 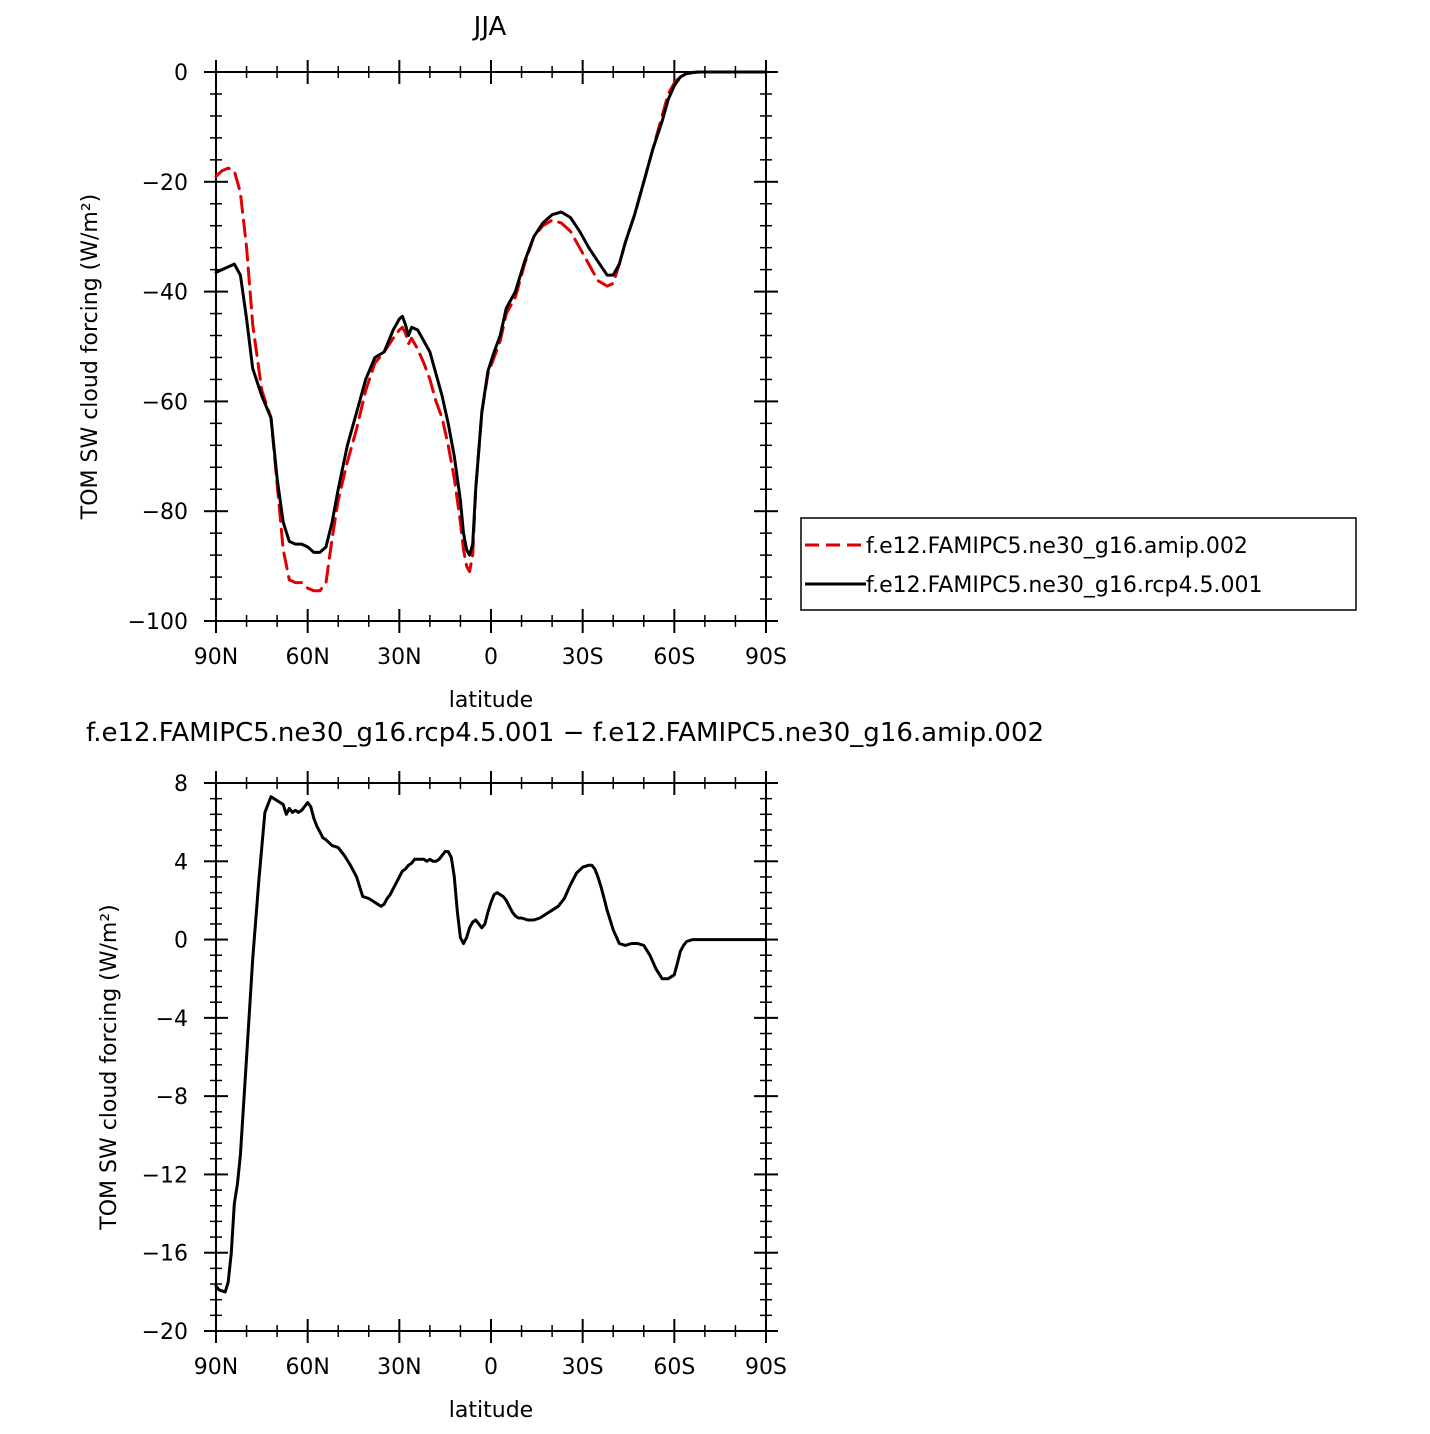 I want to click on top-y-tick-label: −20, so click(x=165, y=183).